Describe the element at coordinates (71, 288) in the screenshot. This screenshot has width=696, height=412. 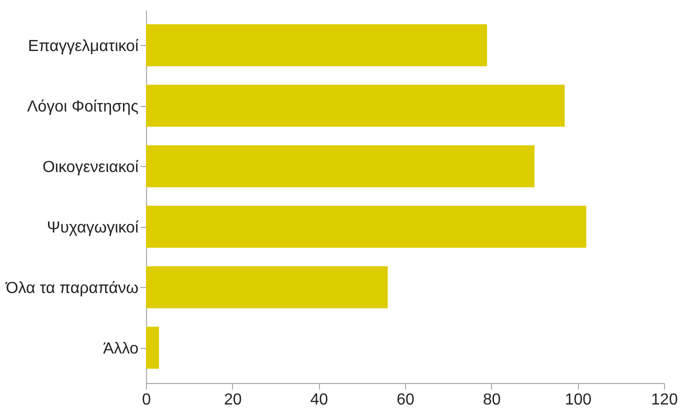
I see `y-tick-label: Όλα τα παραπάνω` at that location.